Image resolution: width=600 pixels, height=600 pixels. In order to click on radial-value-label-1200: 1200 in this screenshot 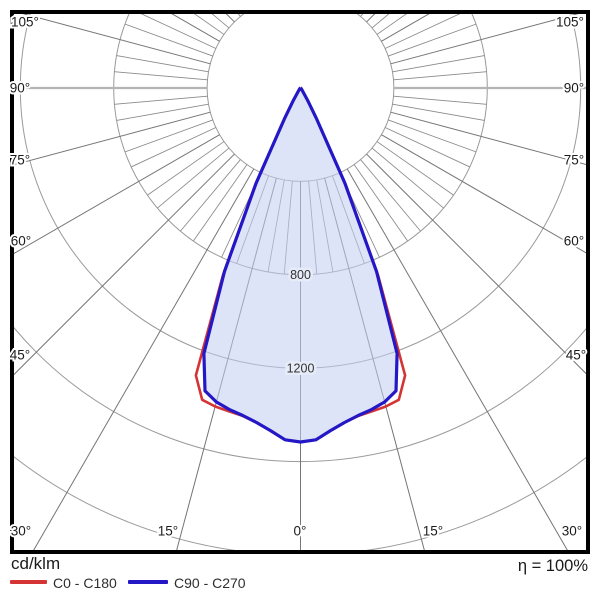, I will do `click(301, 368)`.